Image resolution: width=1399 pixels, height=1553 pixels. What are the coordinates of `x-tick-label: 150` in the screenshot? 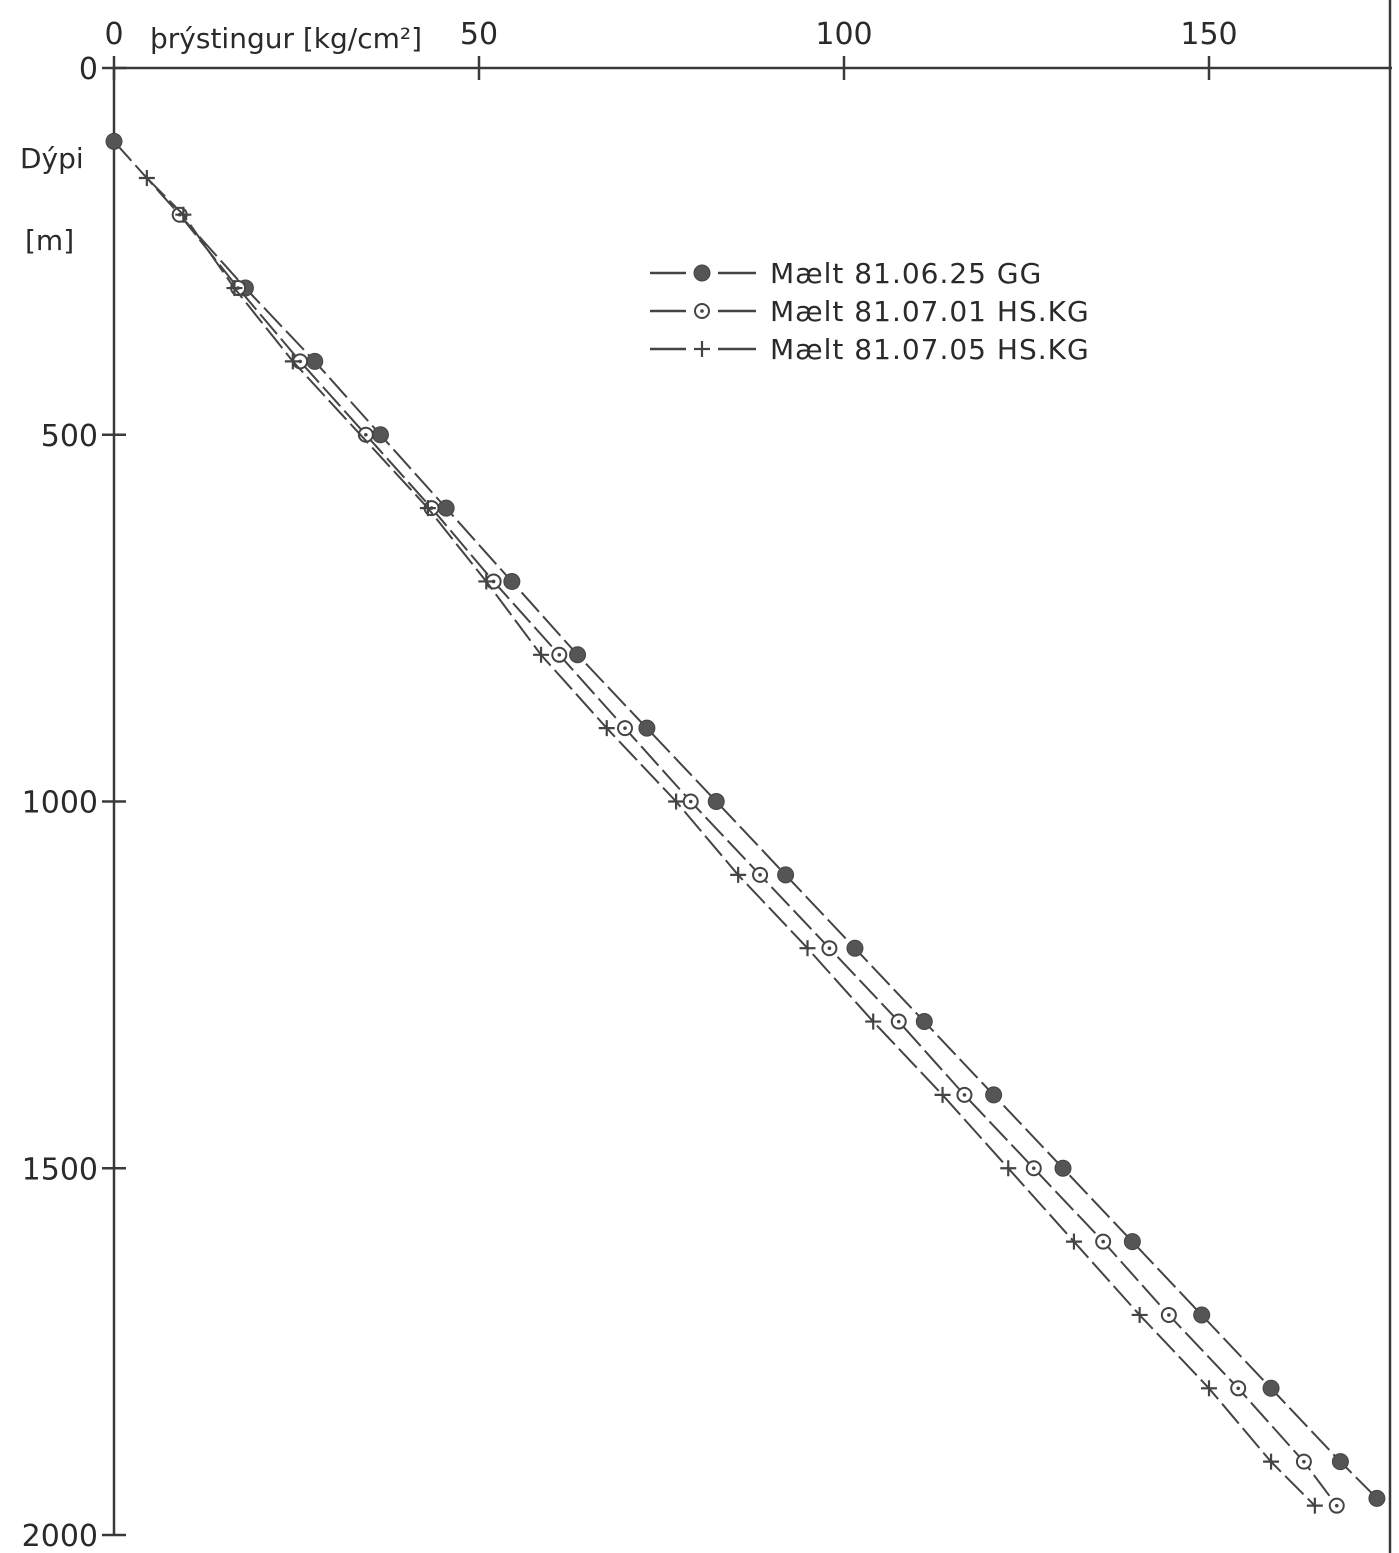 It's located at (1208, 34).